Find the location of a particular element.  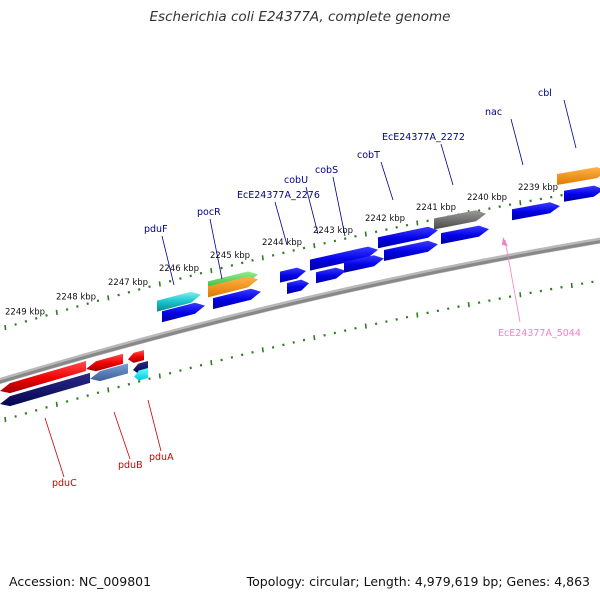

gene-label-forward: nac is located at coordinates (493, 112).